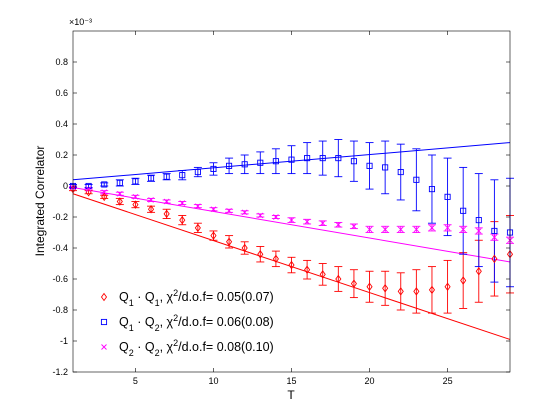  What do you see at coordinates (135, 381) in the screenshot?
I see `x-tick-label: 5` at bounding box center [135, 381].